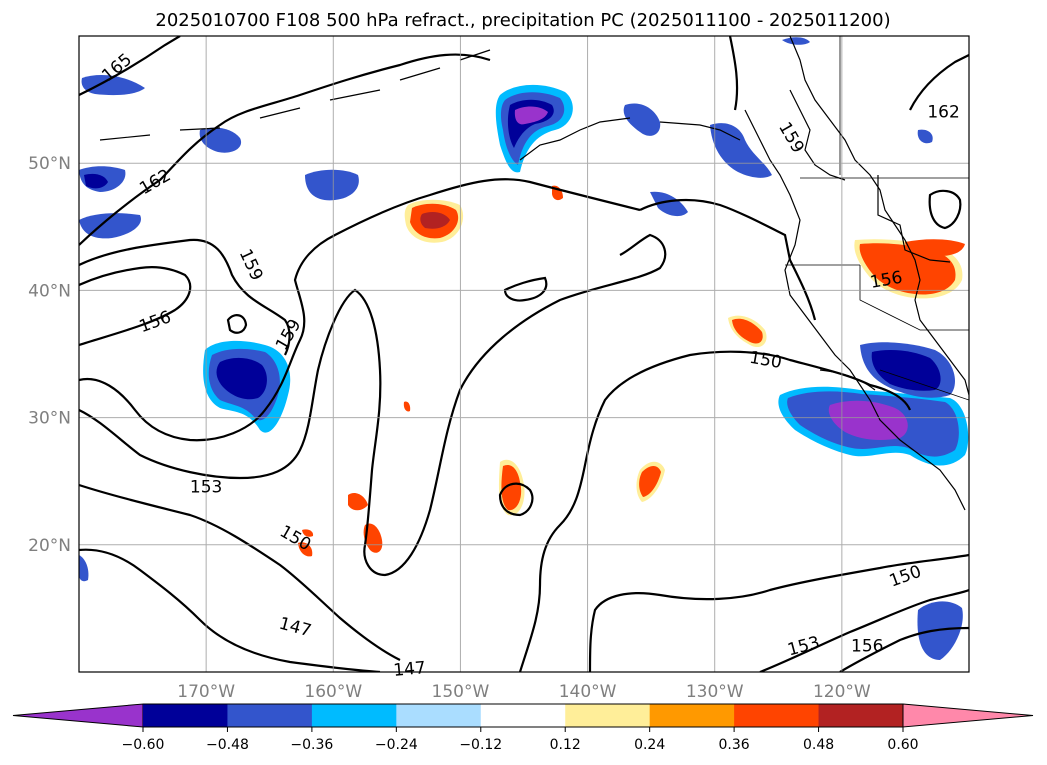 This screenshot has width=1047, height=765. Describe the element at coordinates (943, 112) in the screenshot. I see `contour-label: 162` at that location.